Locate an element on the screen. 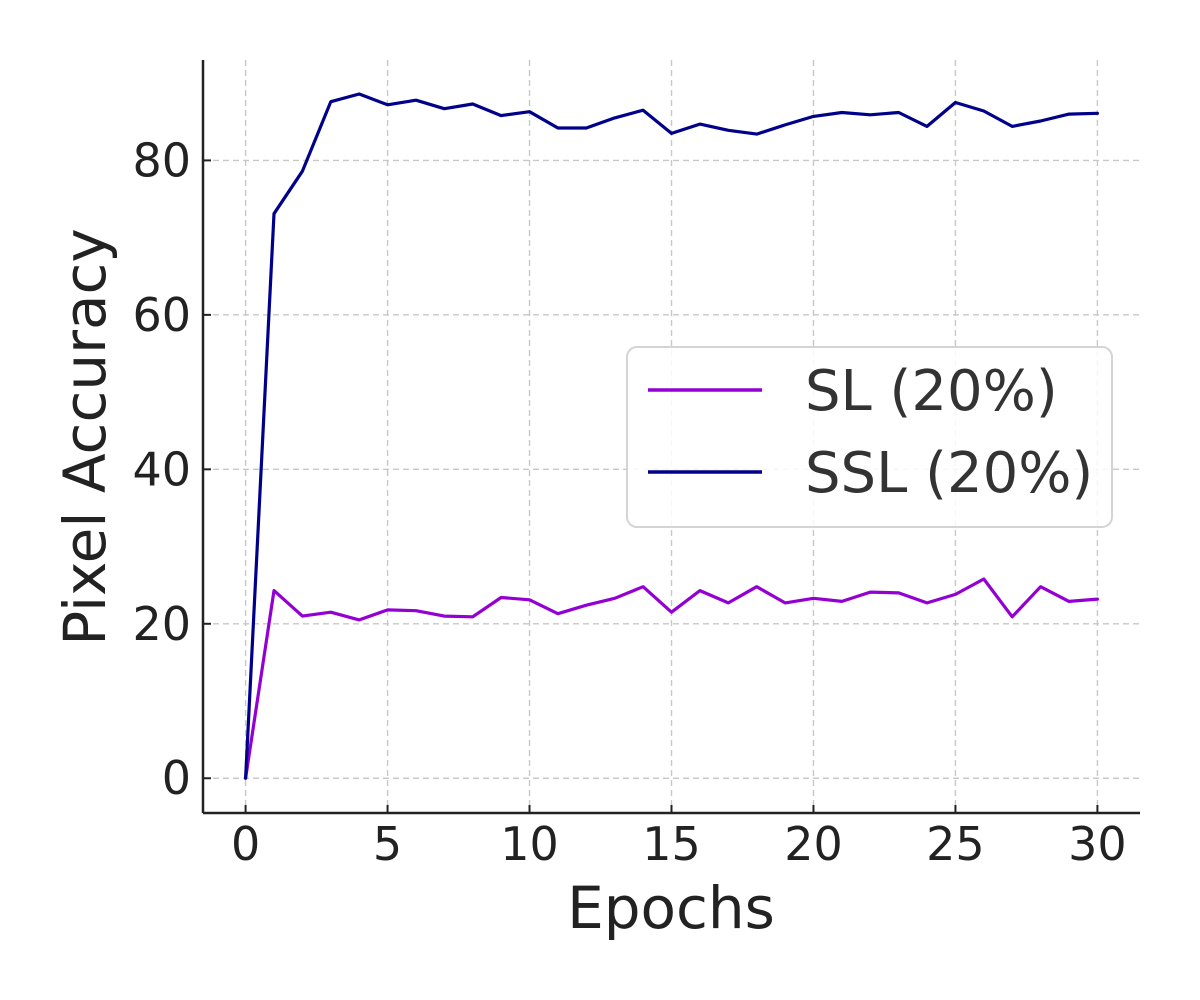 The image size is (1200, 1000). x-tick-label-15: 15 is located at coordinates (671, 844).